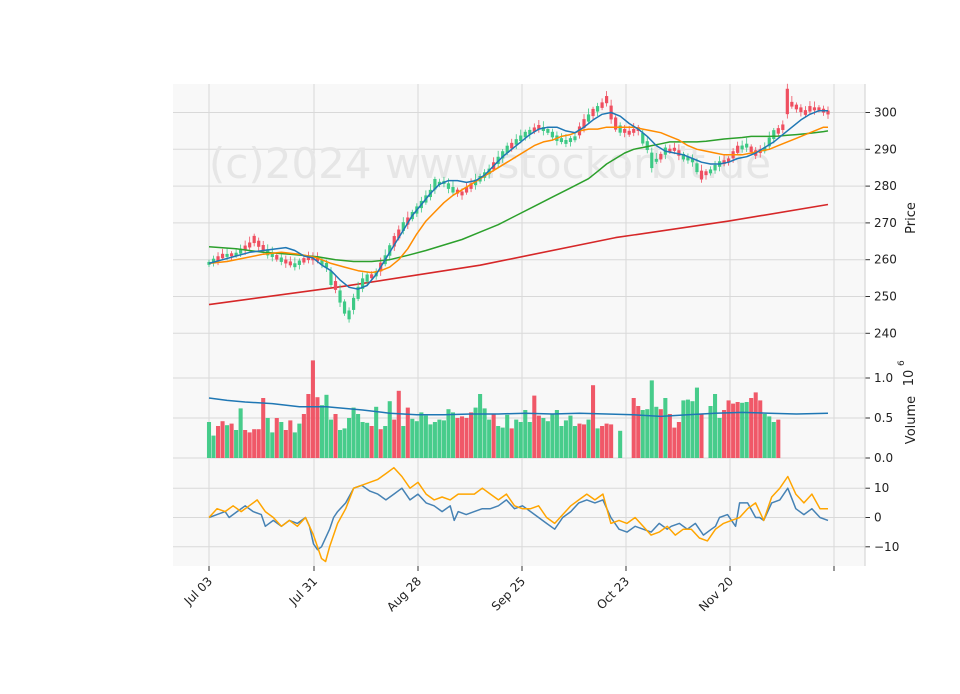 Image resolution: width=960 pixels, height=694 pixels. I want to click on volume-bars-layer, so click(493, 409).